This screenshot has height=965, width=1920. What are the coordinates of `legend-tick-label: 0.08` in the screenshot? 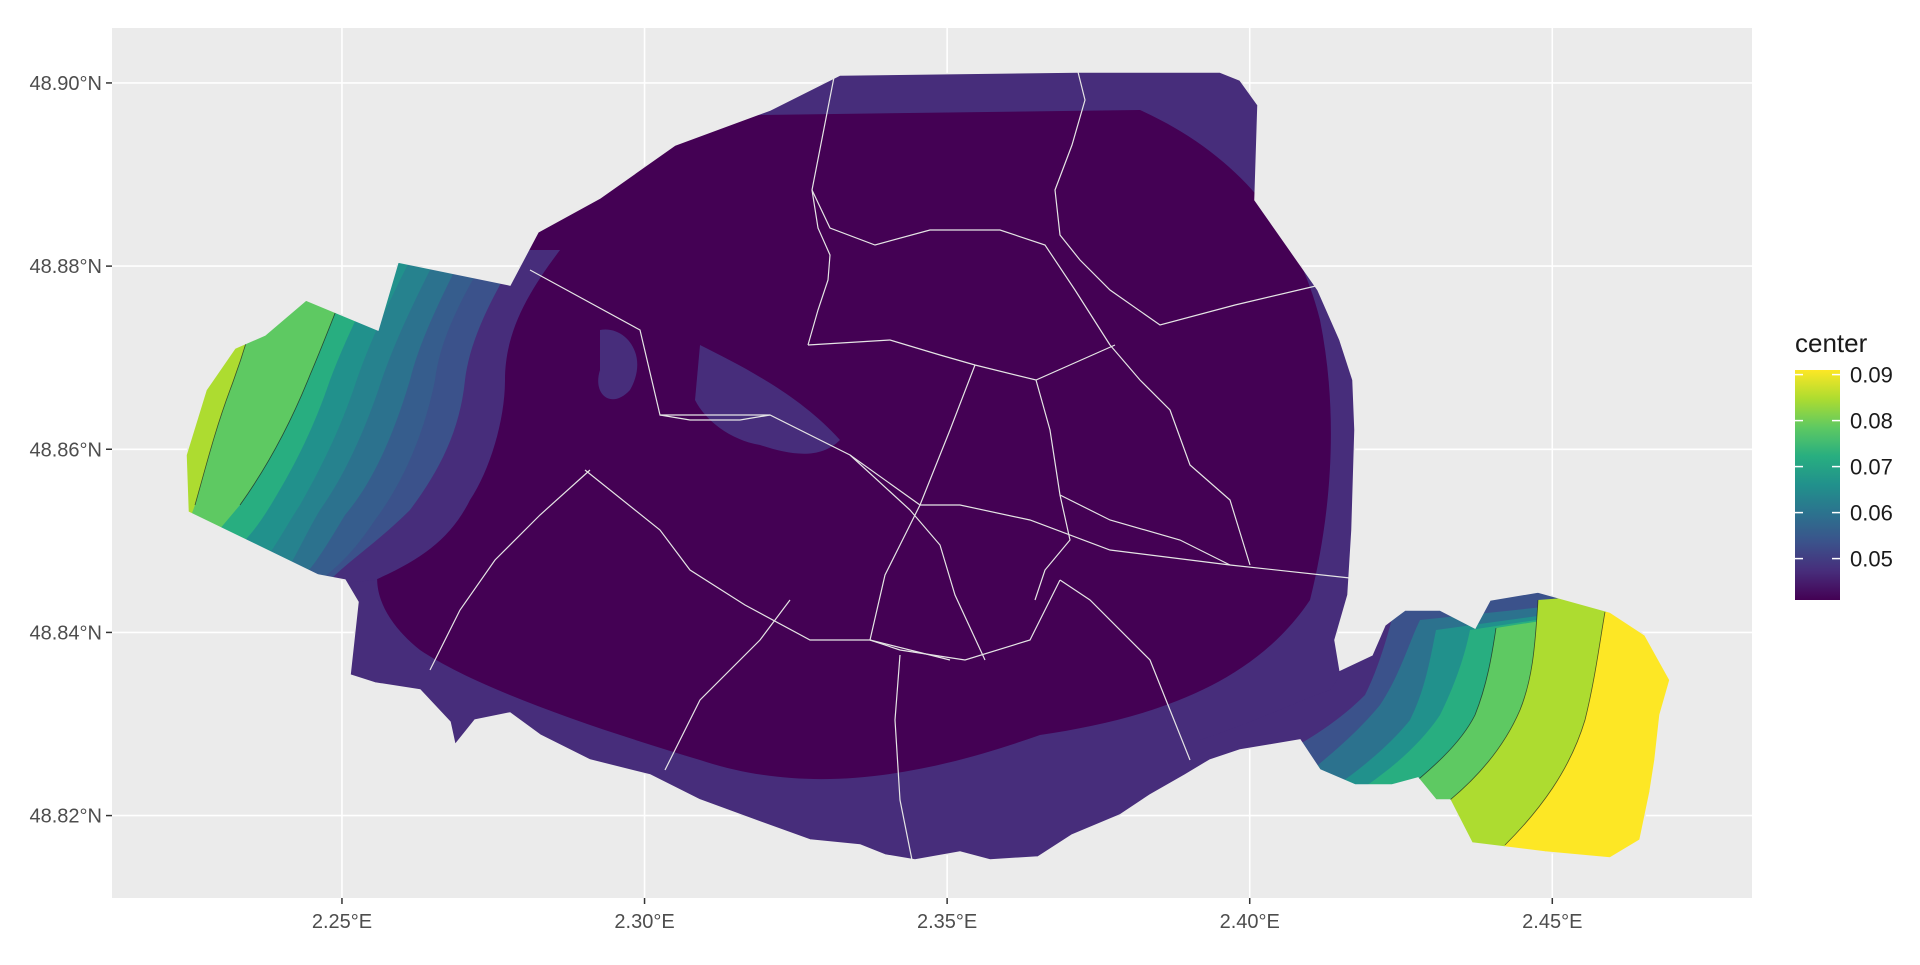 It's located at (1871, 421).